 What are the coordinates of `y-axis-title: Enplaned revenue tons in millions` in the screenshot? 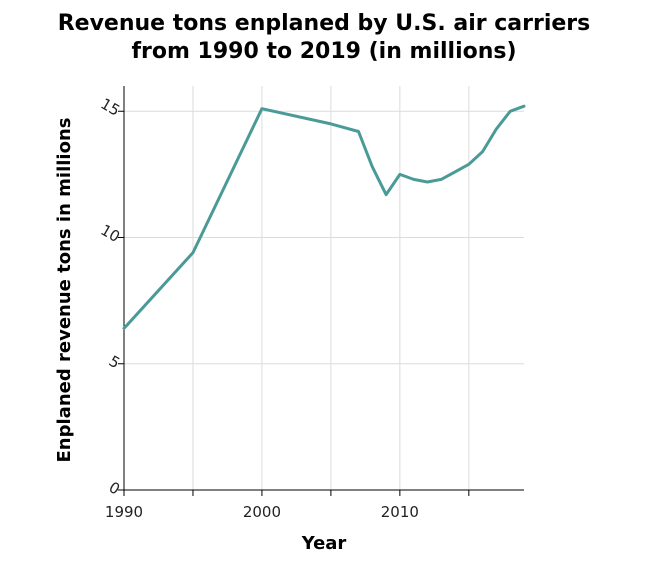 It's located at (64, 290).